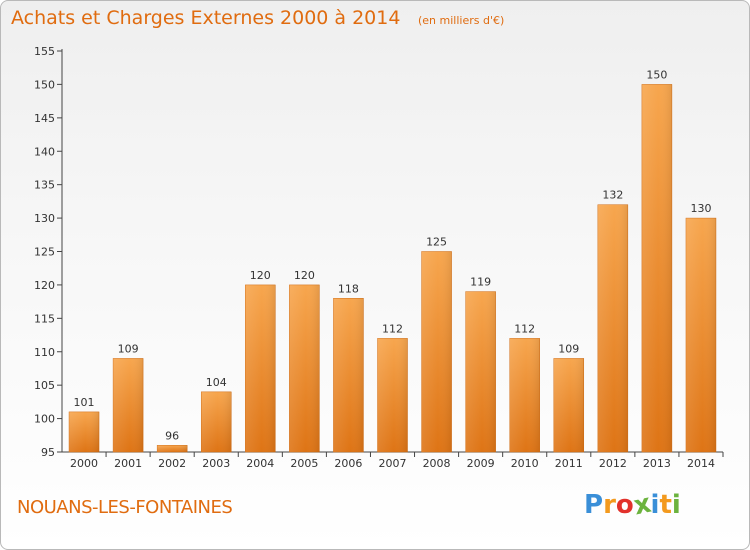  I want to click on y-tick-label: 130, so click(44, 218).